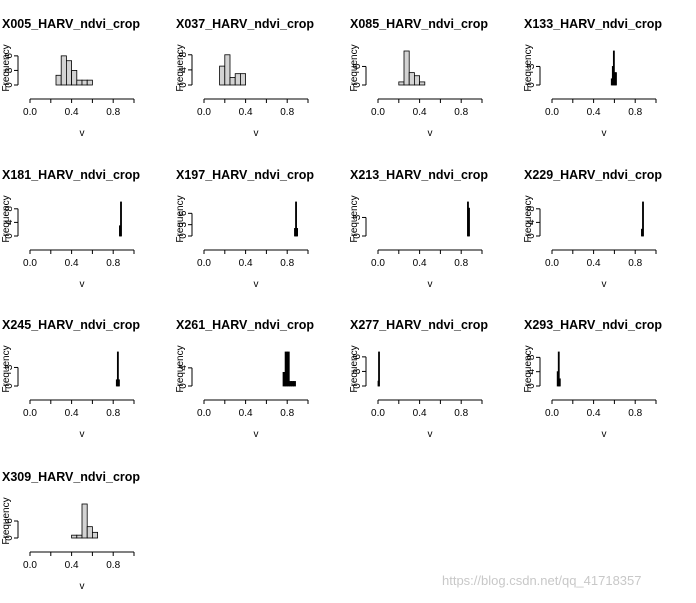 The image size is (696, 603). Describe the element at coordinates (419, 175) in the screenshot. I see `panel-title: X213_HARV_ndvi_crop` at that location.